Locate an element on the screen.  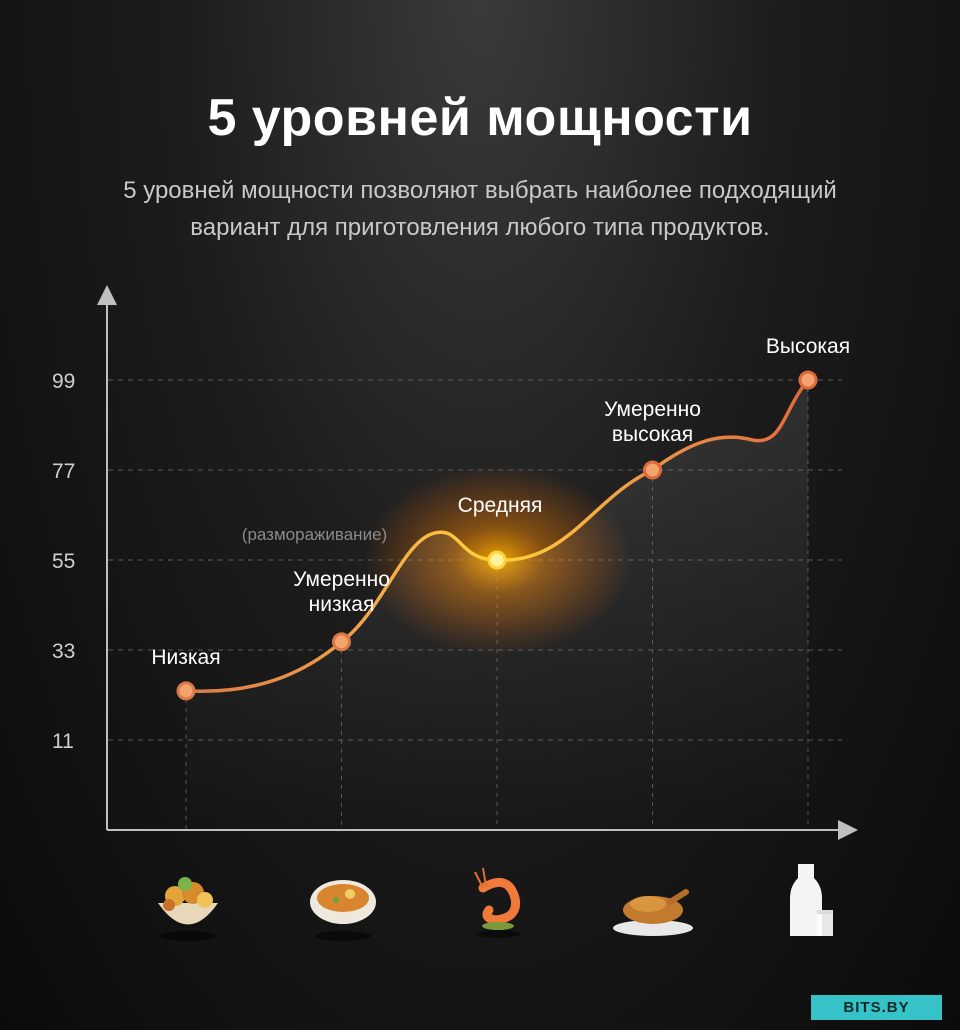
brand-badge: BITS.BY is located at coordinates (876, 1007).